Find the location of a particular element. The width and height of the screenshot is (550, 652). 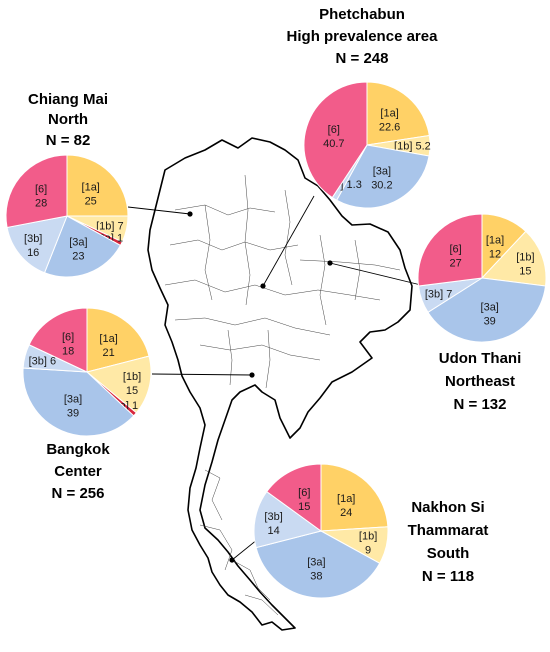

slice-label-1b: [1b] 5.2 is located at coordinates (412, 147).